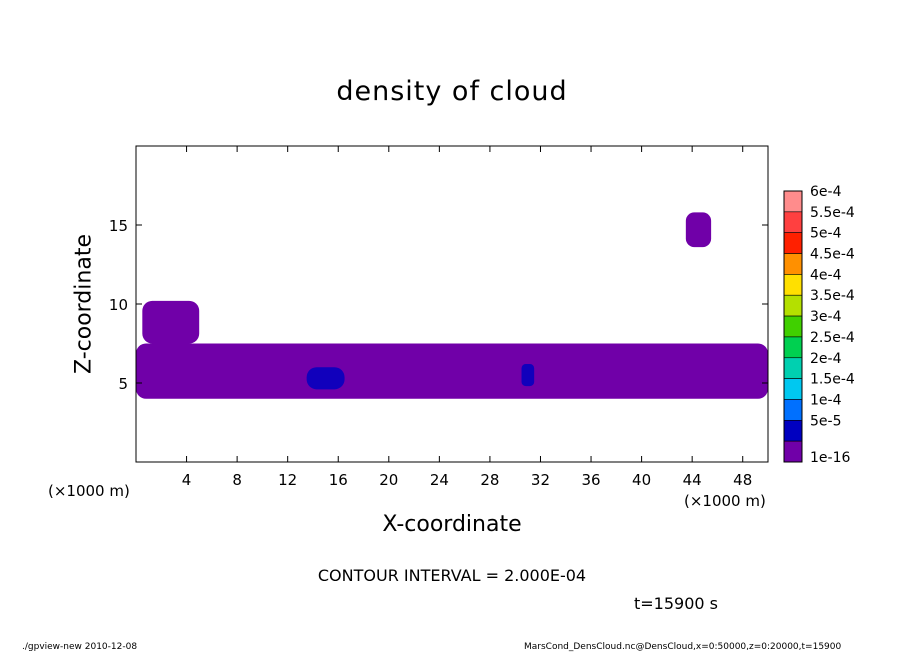 This screenshot has width=904, height=654. Describe the element at coordinates (123, 384) in the screenshot. I see `y-tick-label: 5` at that location.